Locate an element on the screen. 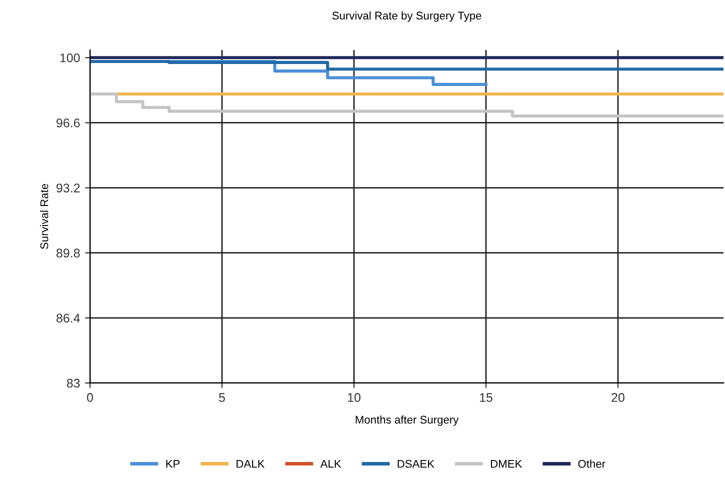 The height and width of the screenshot is (484, 725). y-tick-label: 86.4 is located at coordinates (68, 318).